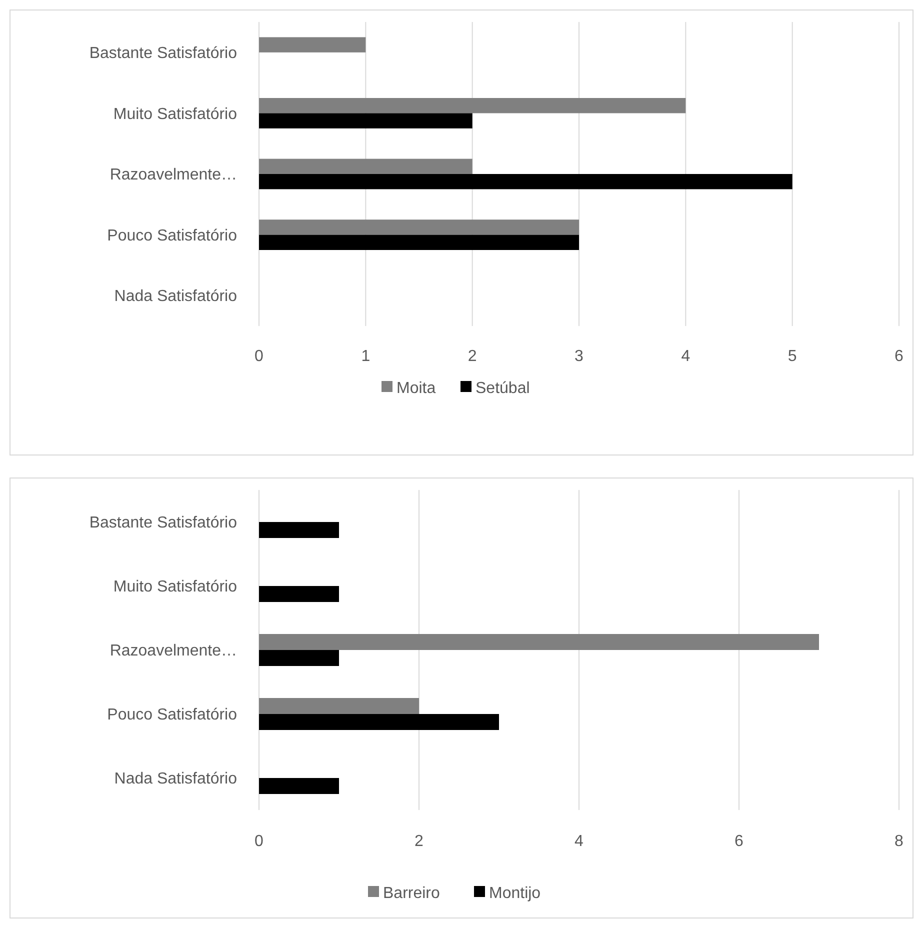 The height and width of the screenshot is (925, 922). Describe the element at coordinates (792, 356) in the screenshot. I see `x-tick-label: 5` at that location.